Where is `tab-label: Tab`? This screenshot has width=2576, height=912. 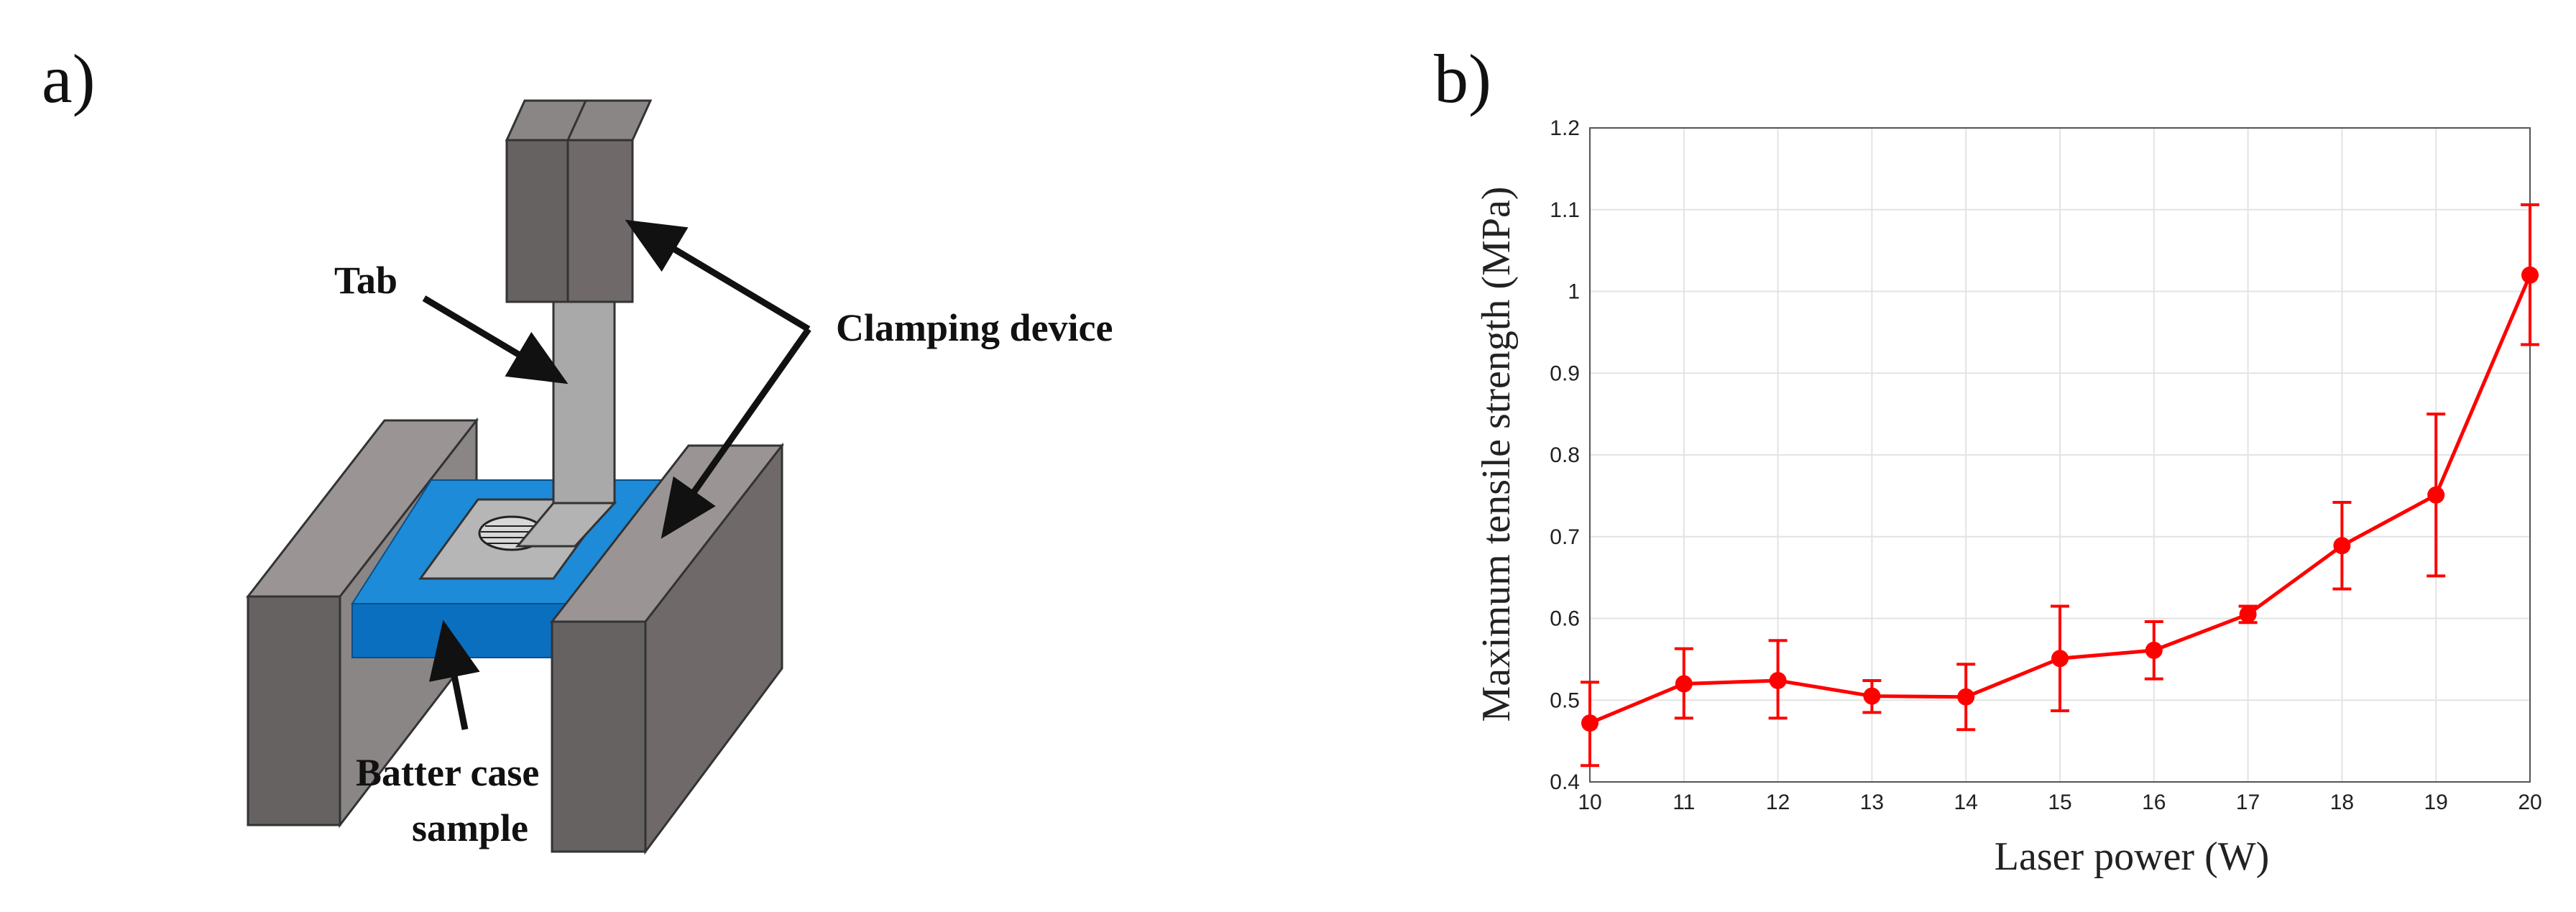 tab-label: Tab is located at coordinates (365, 280).